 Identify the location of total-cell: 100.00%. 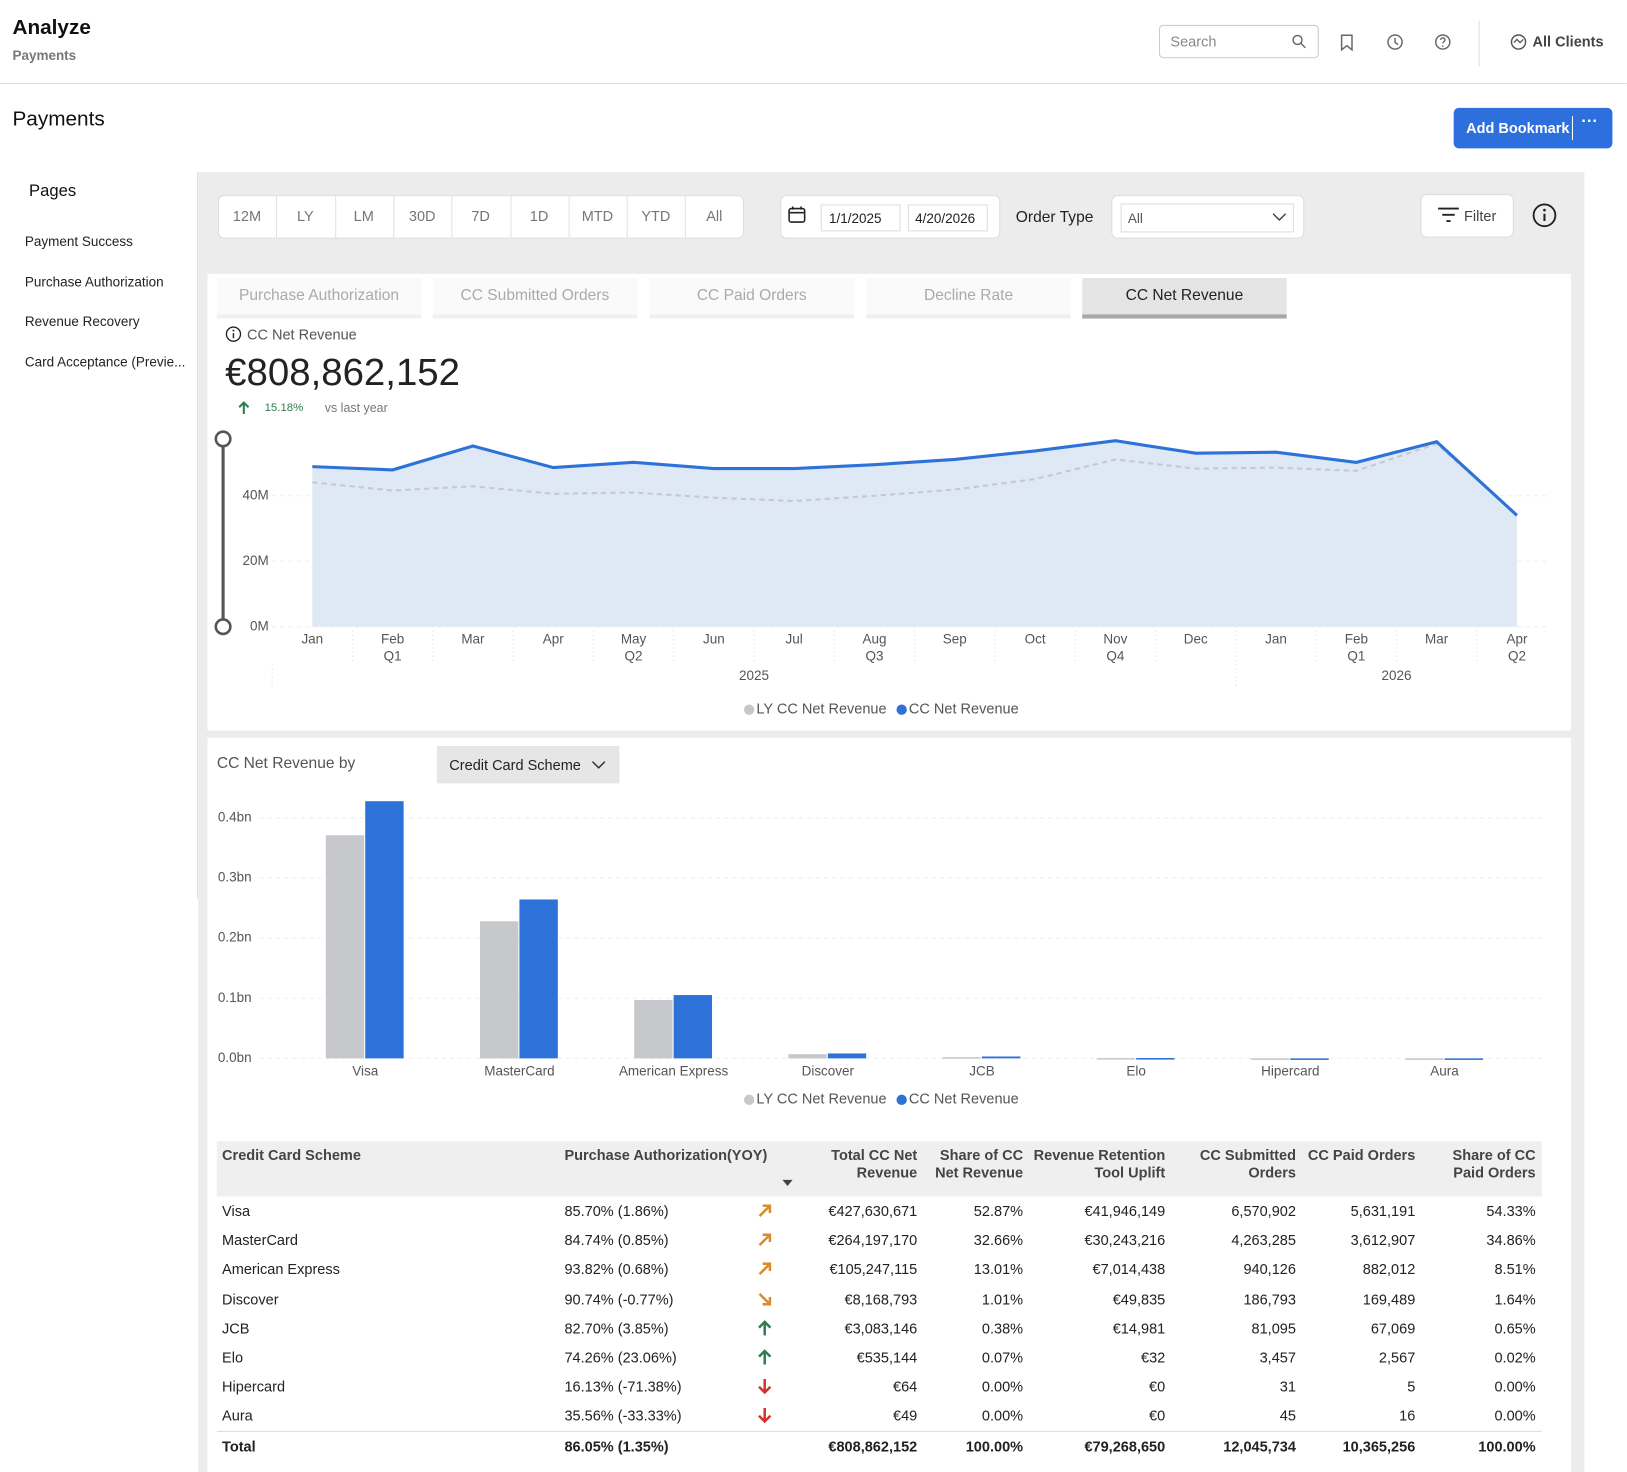
(994, 1446).